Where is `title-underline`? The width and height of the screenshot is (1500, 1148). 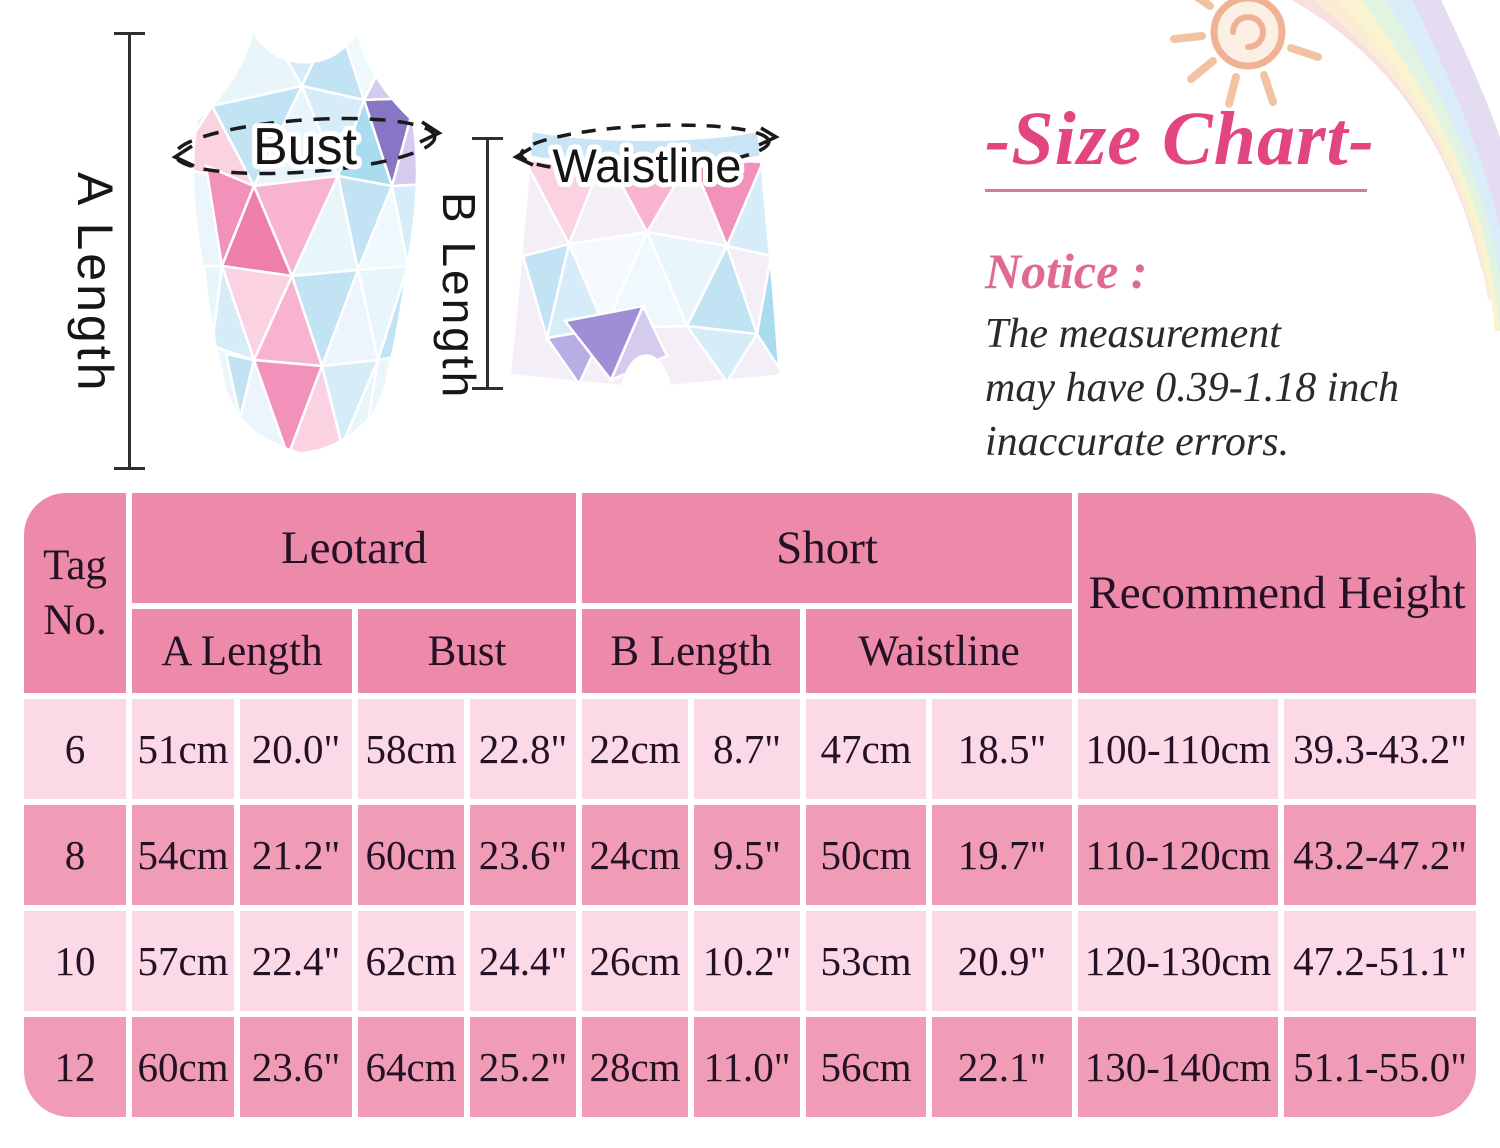 title-underline is located at coordinates (1176, 190).